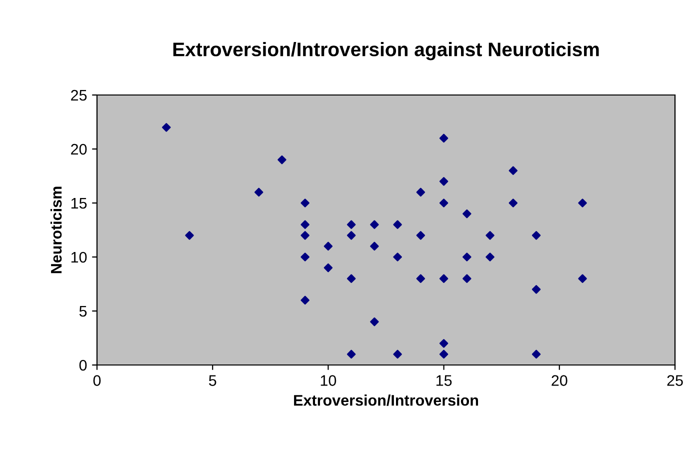 The image size is (685, 449). What do you see at coordinates (79, 95) in the screenshot?
I see `y-tick-label: 25` at bounding box center [79, 95].